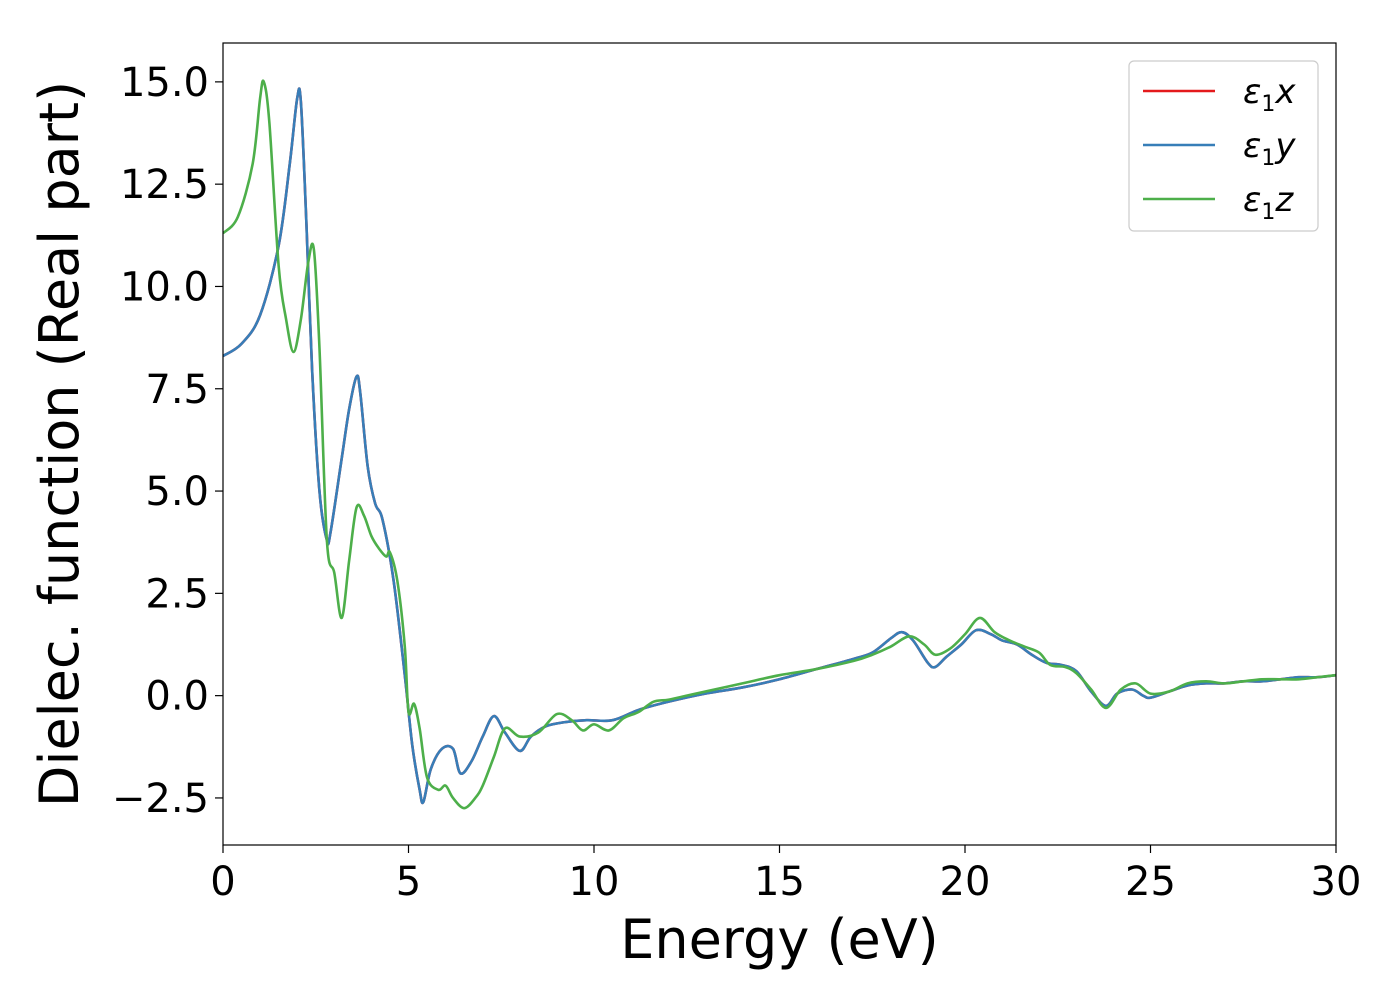 The height and width of the screenshot is (1000, 1400). I want to click on legend-box, so click(1223, 146).